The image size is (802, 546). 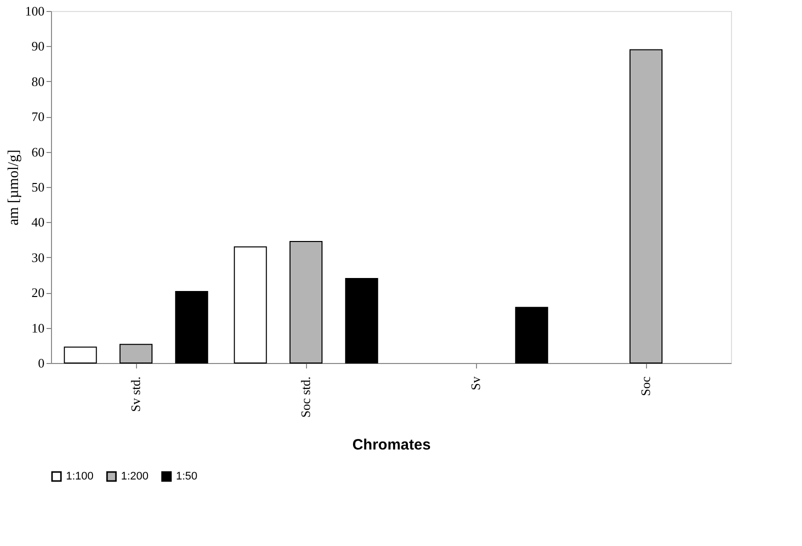 I want to click on y-axis-title: am [µmol/g], so click(x=14, y=188).